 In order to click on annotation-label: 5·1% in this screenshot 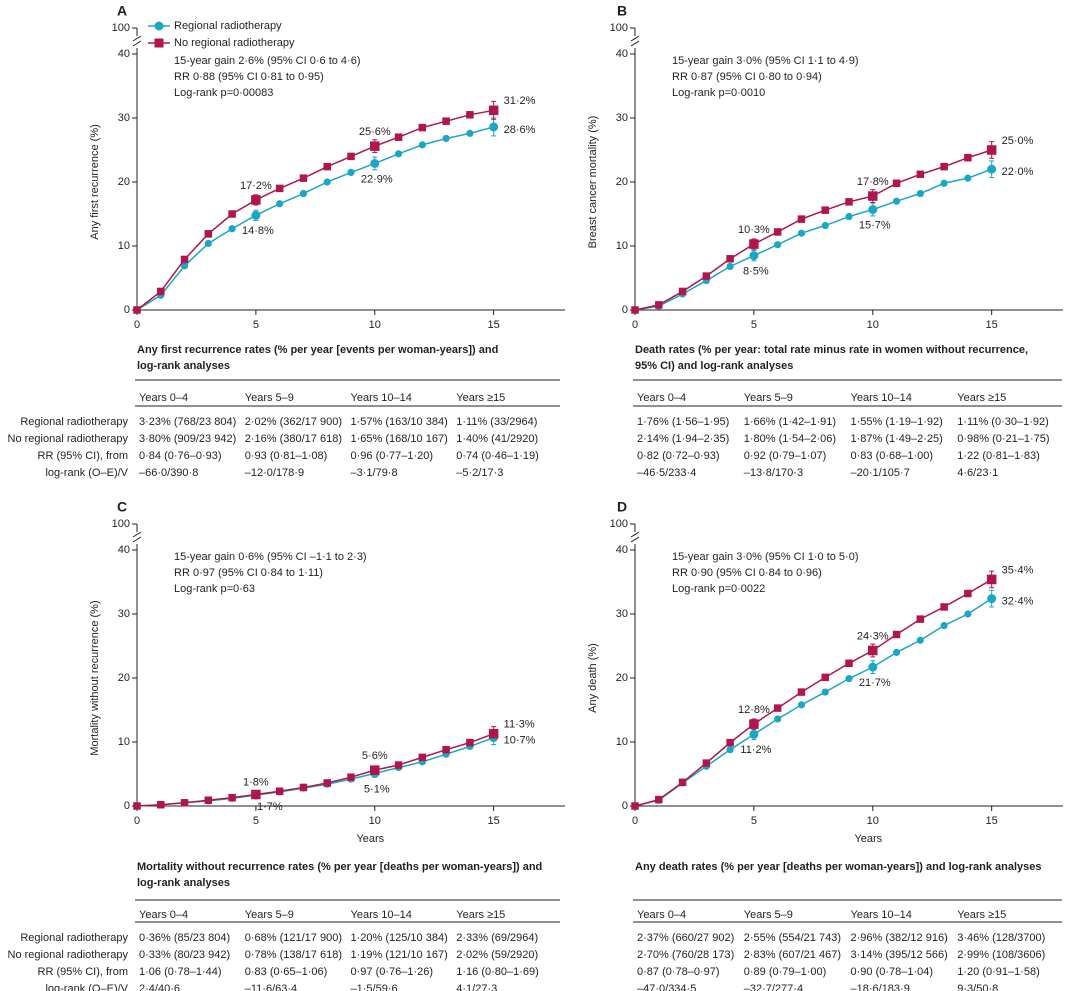, I will do `click(377, 789)`.